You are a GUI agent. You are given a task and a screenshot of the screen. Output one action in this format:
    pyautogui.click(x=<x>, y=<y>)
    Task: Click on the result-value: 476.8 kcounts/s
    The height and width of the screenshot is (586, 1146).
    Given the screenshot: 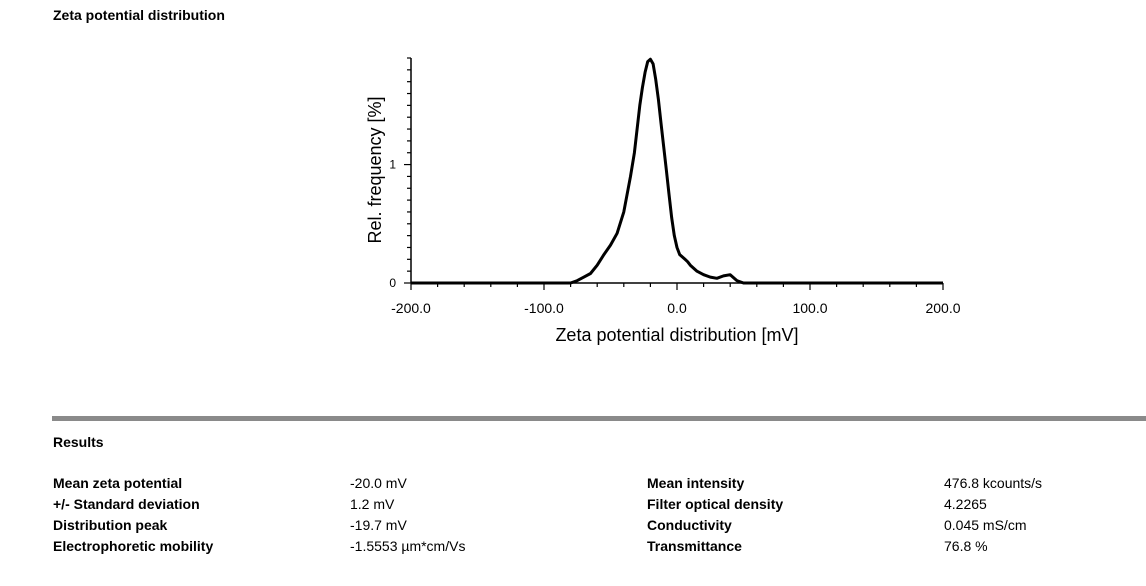 What is the action you would take?
    pyautogui.click(x=993, y=483)
    